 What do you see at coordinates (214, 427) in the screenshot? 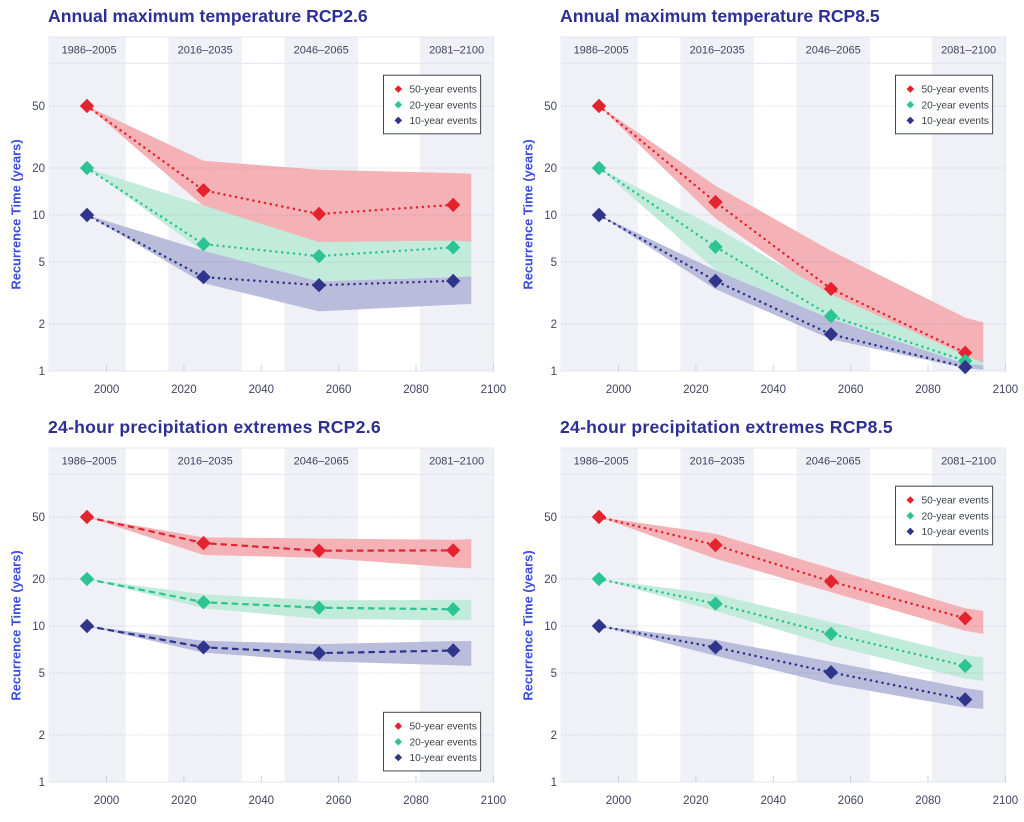
I see `svg-text:24-hour precipitation extremes: 24-hour precipitation extremes RCP2.6` at bounding box center [214, 427].